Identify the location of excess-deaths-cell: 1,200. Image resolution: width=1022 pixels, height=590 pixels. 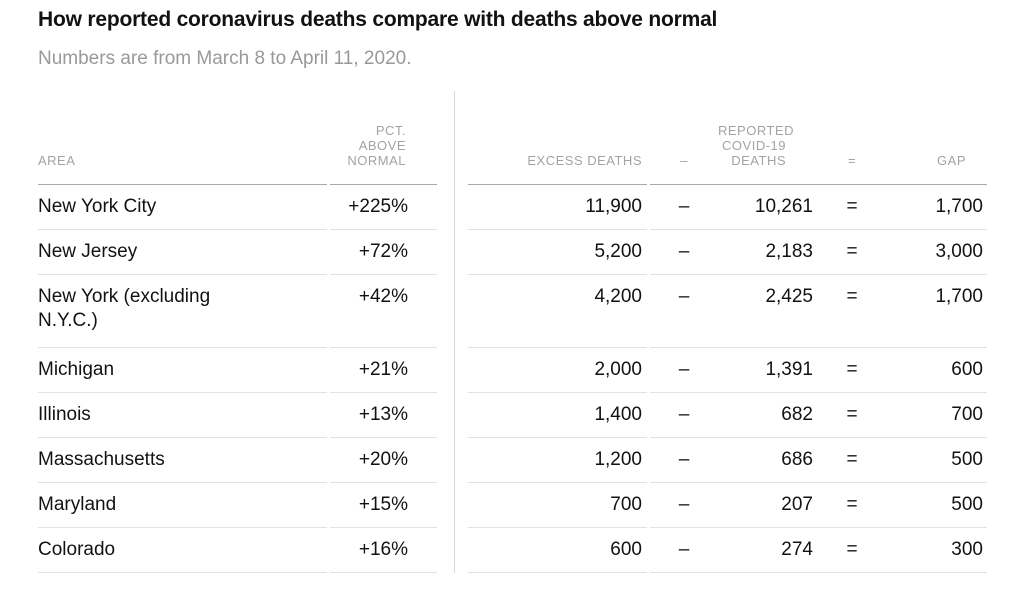
(557, 460).